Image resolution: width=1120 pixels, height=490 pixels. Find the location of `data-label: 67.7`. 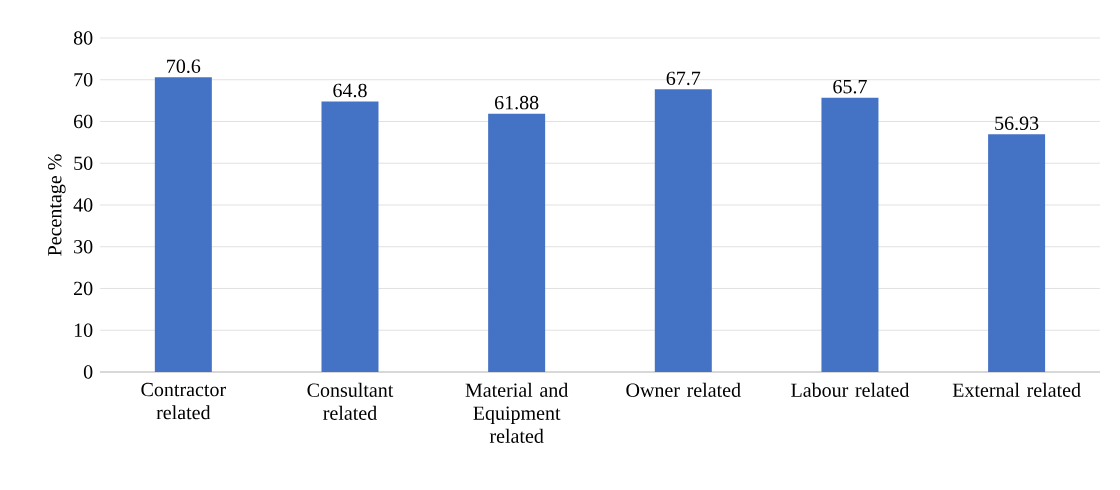

data-label: 67.7 is located at coordinates (683, 78).